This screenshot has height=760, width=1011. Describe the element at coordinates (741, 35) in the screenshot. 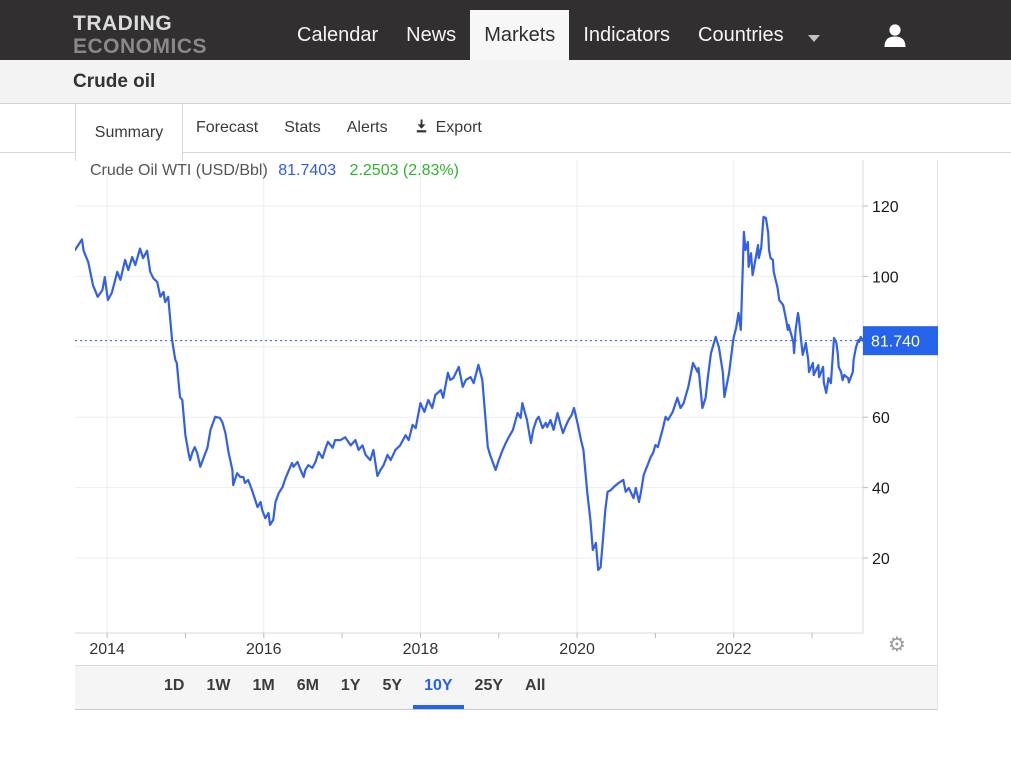

I see `nav-item-countries: Countries` at that location.